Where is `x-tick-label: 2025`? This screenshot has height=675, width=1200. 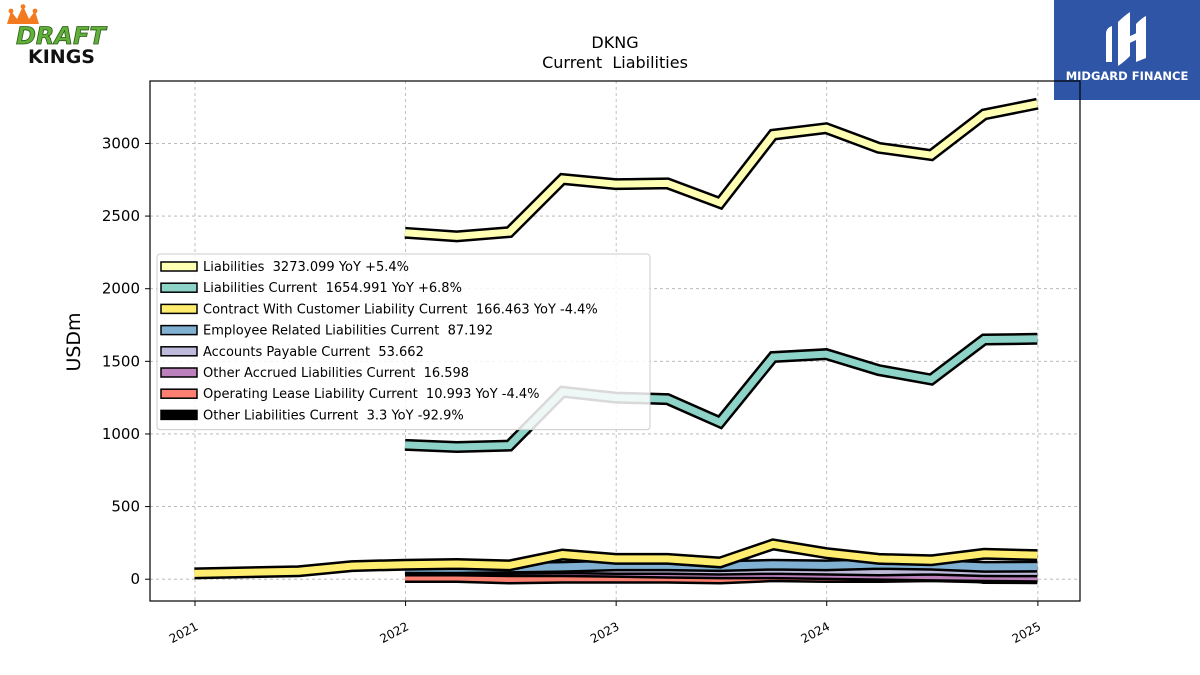 x-tick-label: 2025 is located at coordinates (1027, 632).